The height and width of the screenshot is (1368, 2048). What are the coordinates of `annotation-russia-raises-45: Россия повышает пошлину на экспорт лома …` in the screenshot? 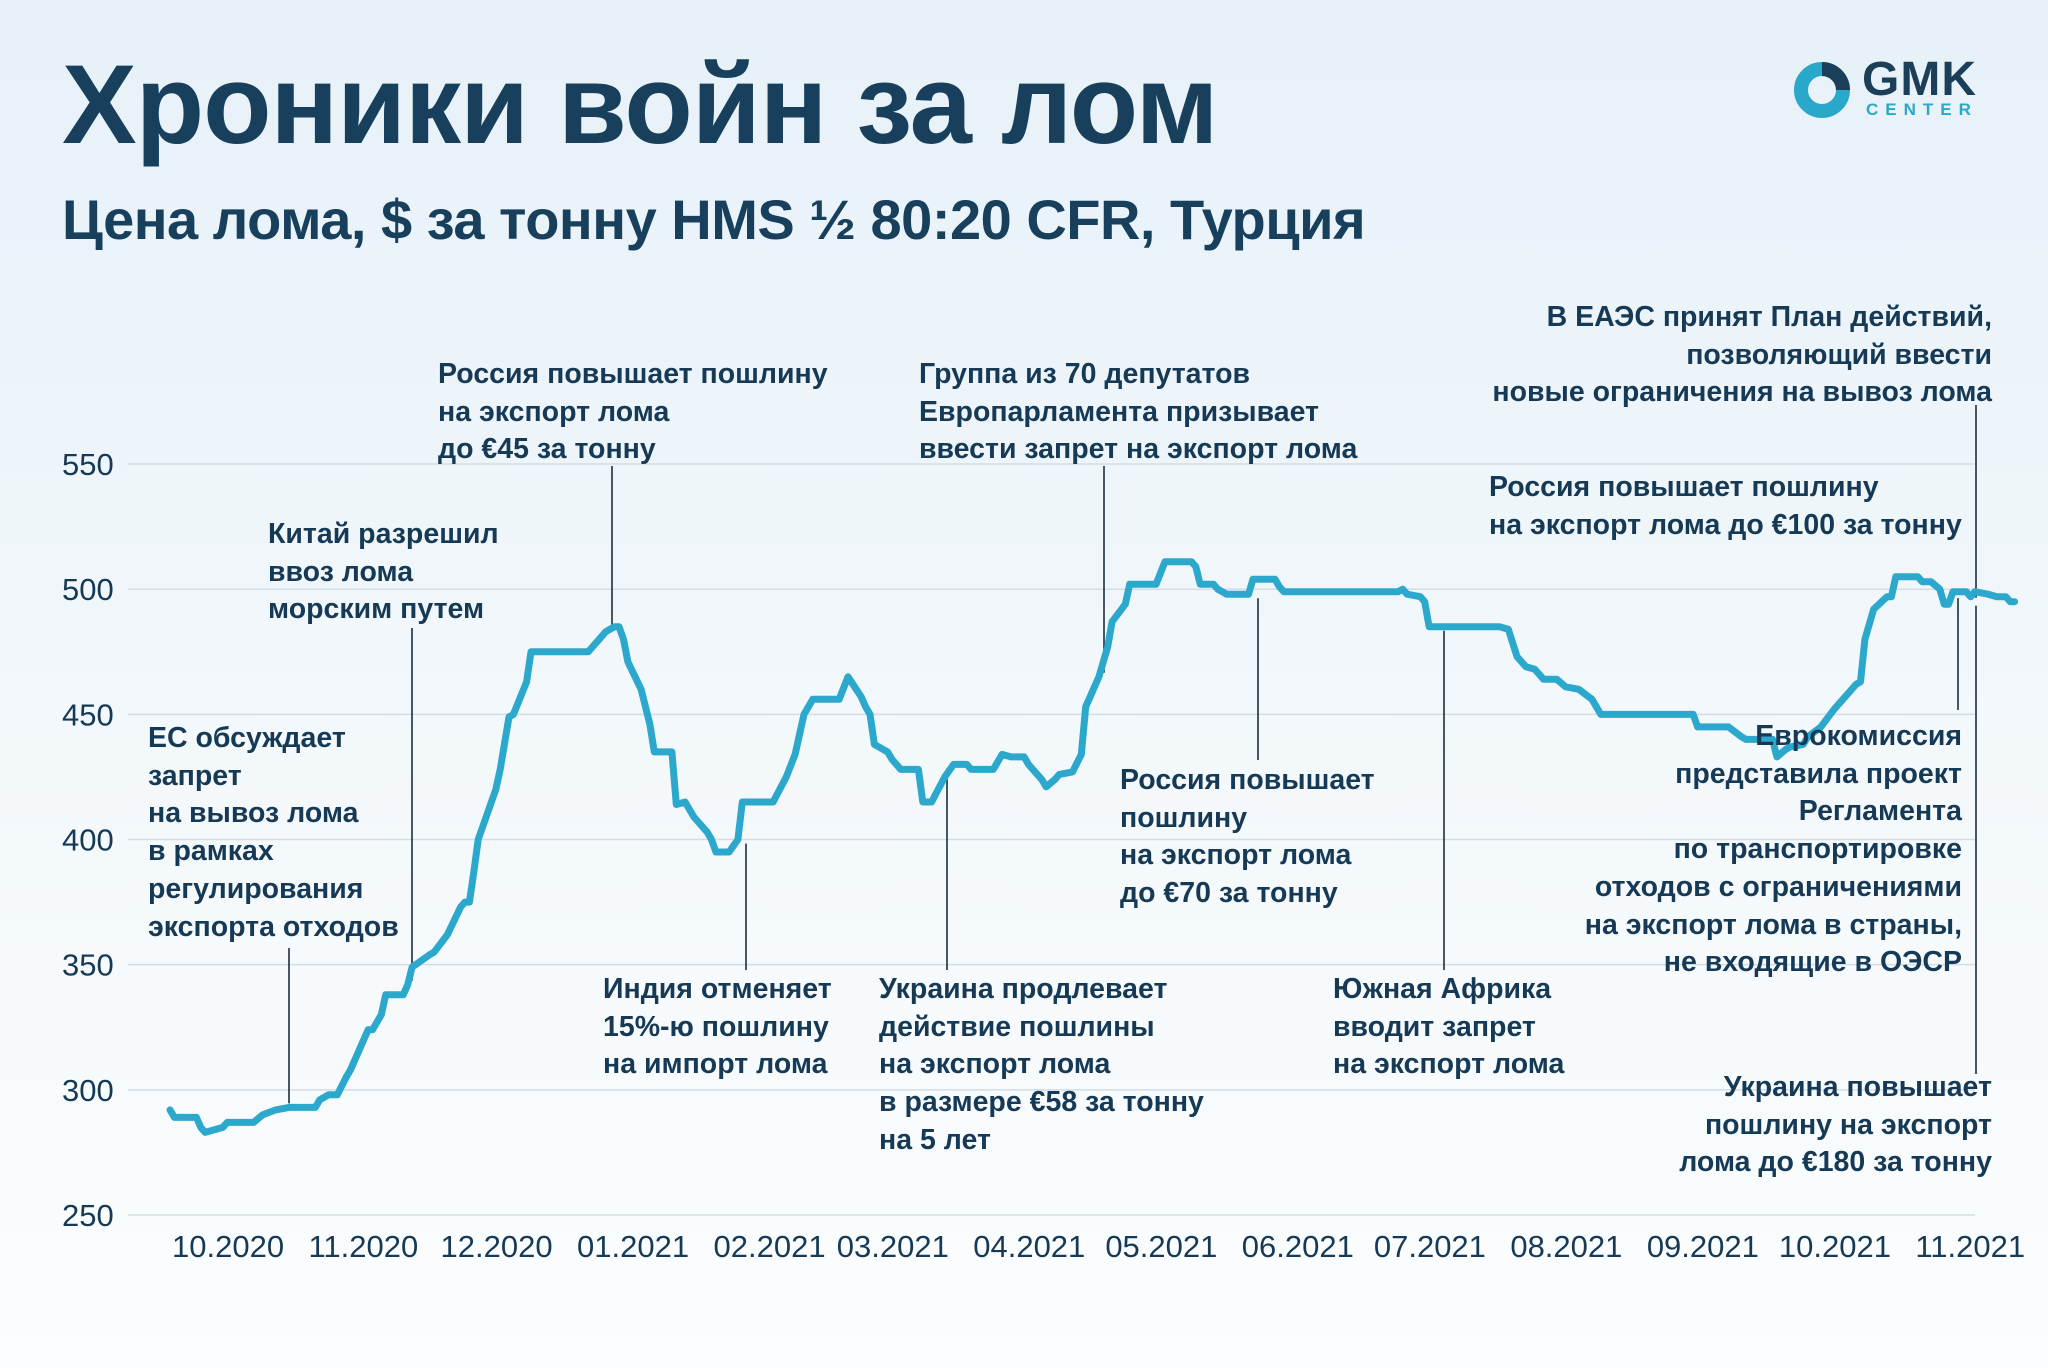 It's located at (633, 412).